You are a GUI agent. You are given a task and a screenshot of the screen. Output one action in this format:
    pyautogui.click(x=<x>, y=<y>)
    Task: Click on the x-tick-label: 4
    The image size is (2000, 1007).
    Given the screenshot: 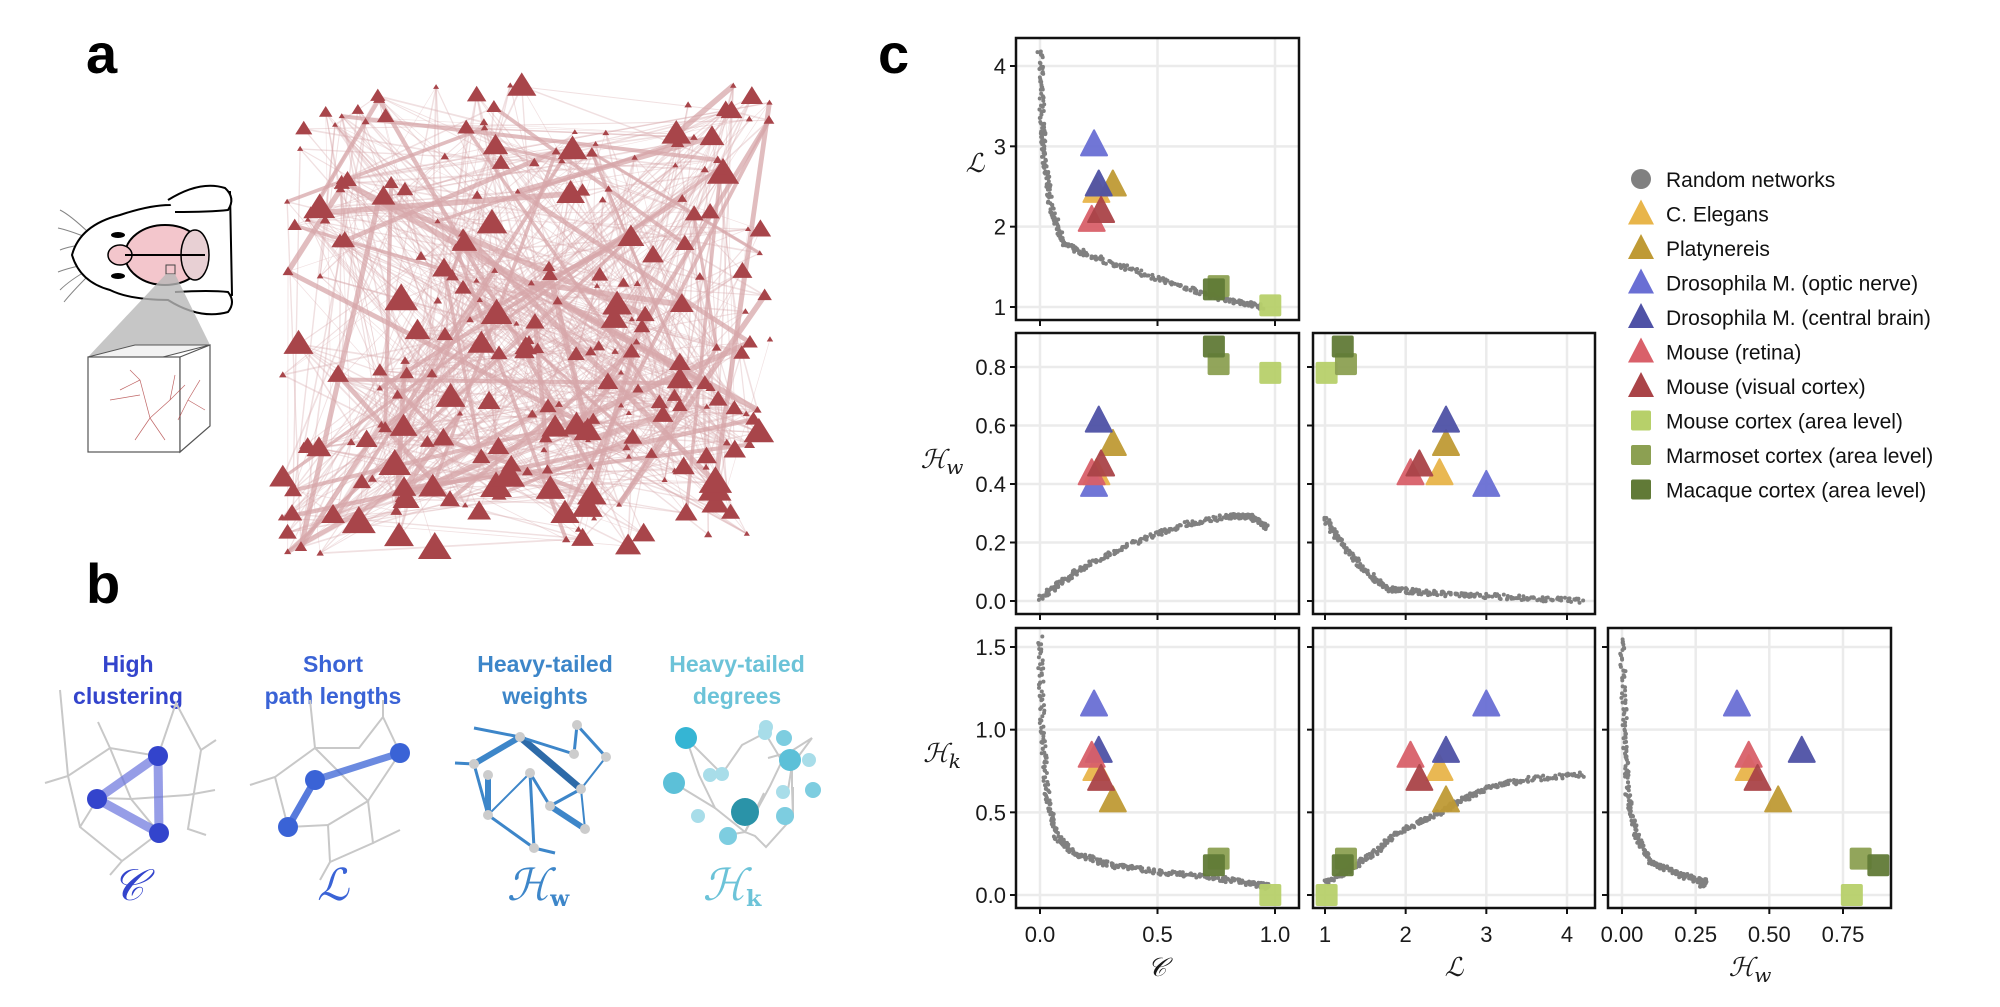 What is the action you would take?
    pyautogui.click(x=1567, y=934)
    